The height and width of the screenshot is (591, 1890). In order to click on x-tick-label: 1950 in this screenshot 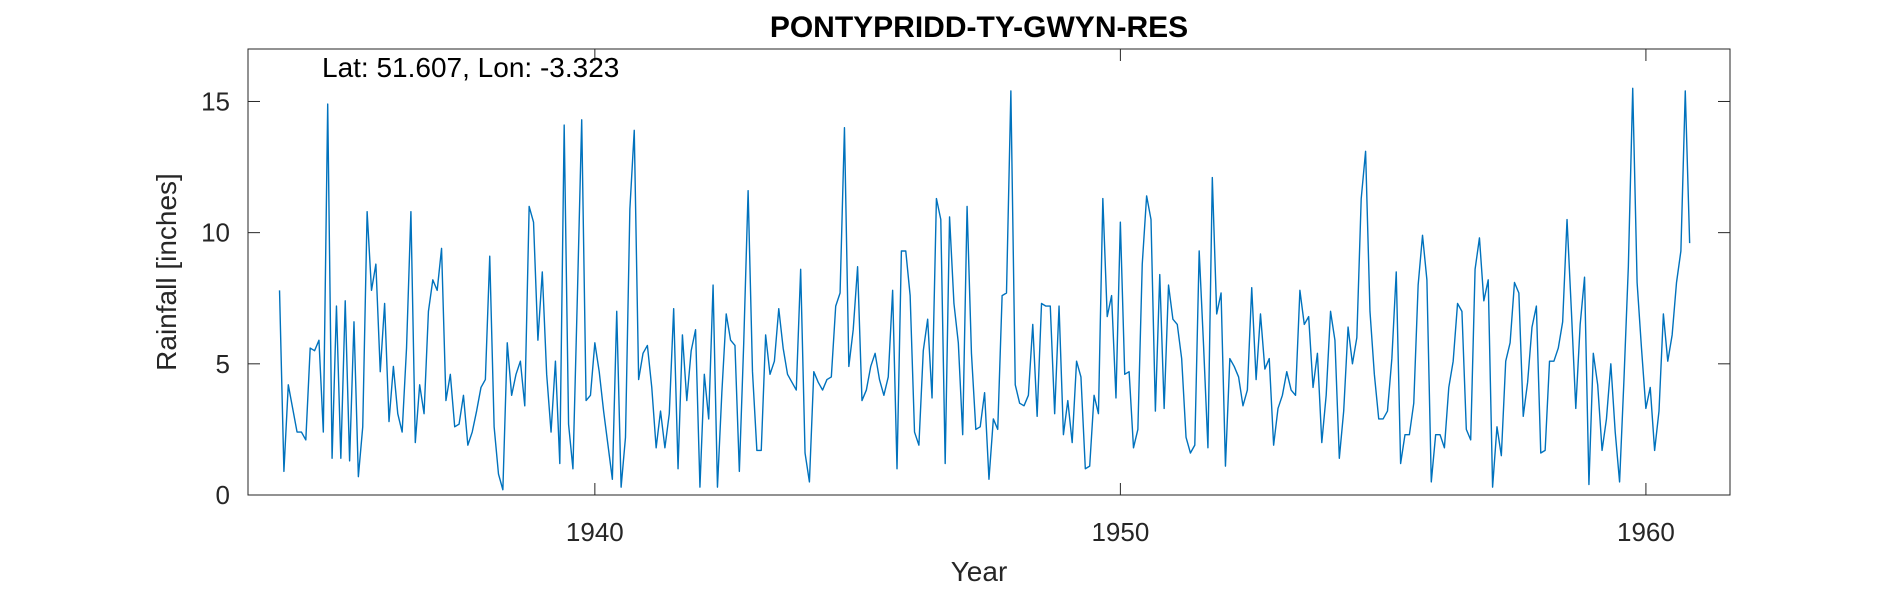, I will do `click(1120, 532)`.